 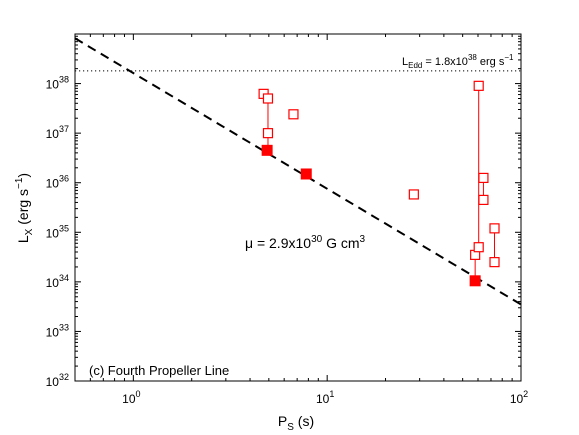 What do you see at coordinates (296, 423) in the screenshot?
I see `x-axis-title: PS (s)` at bounding box center [296, 423].